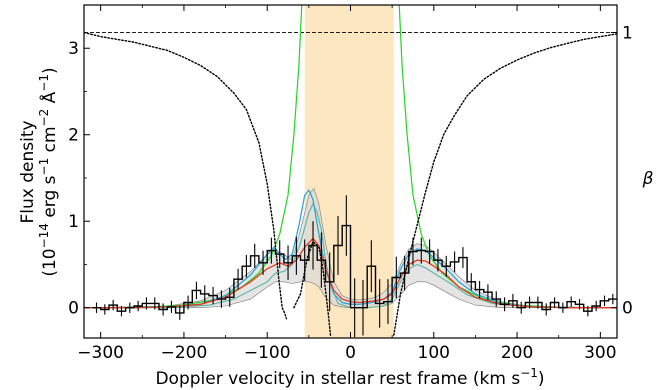 This screenshot has height=390, width=671. What do you see at coordinates (73, 136) in the screenshot?
I see `y-tick-label: 2` at bounding box center [73, 136].